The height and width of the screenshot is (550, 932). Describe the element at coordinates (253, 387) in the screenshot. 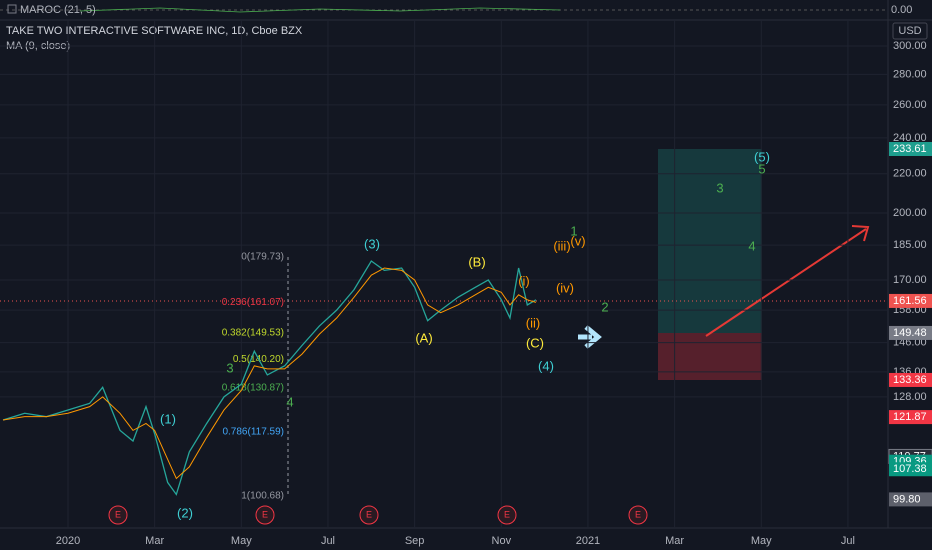

I see `fib-label: 0.618(130.87)` at that location.